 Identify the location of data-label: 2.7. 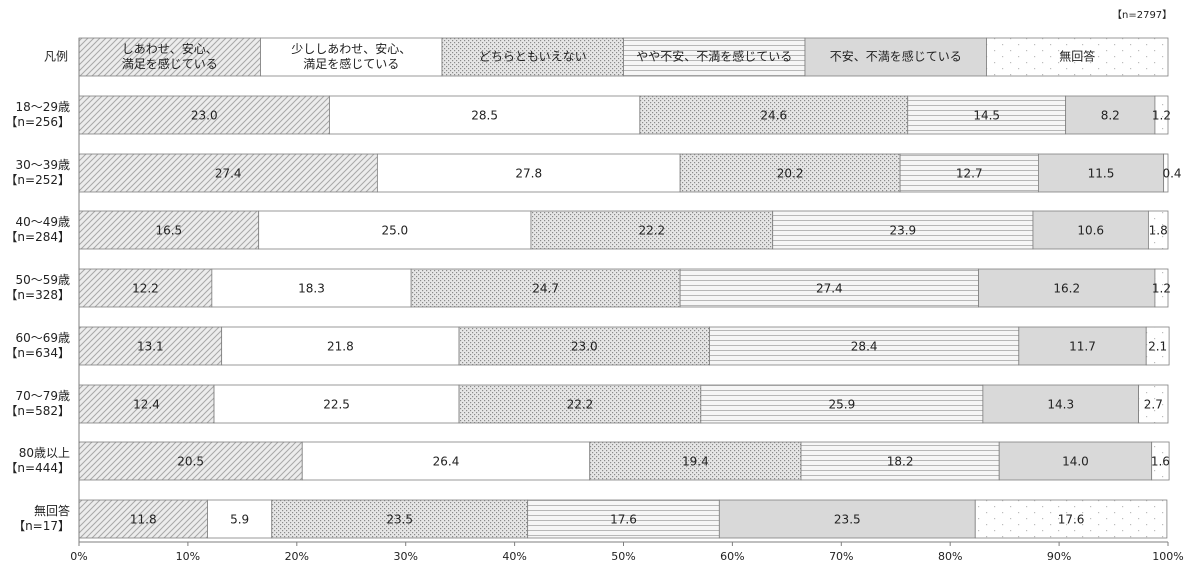
(1153, 405).